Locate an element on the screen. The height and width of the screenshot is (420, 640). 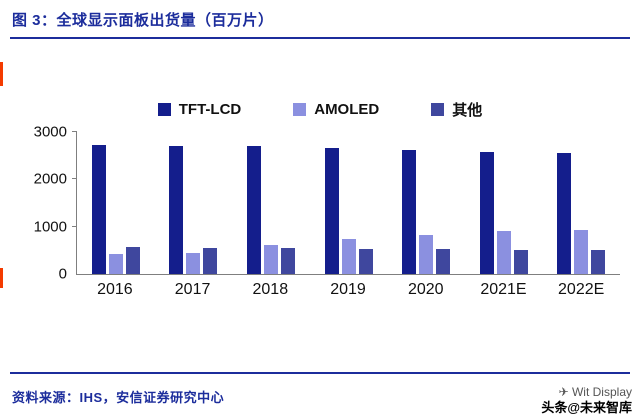
bar-AMOLED-2018 is located at coordinates (270, 259).